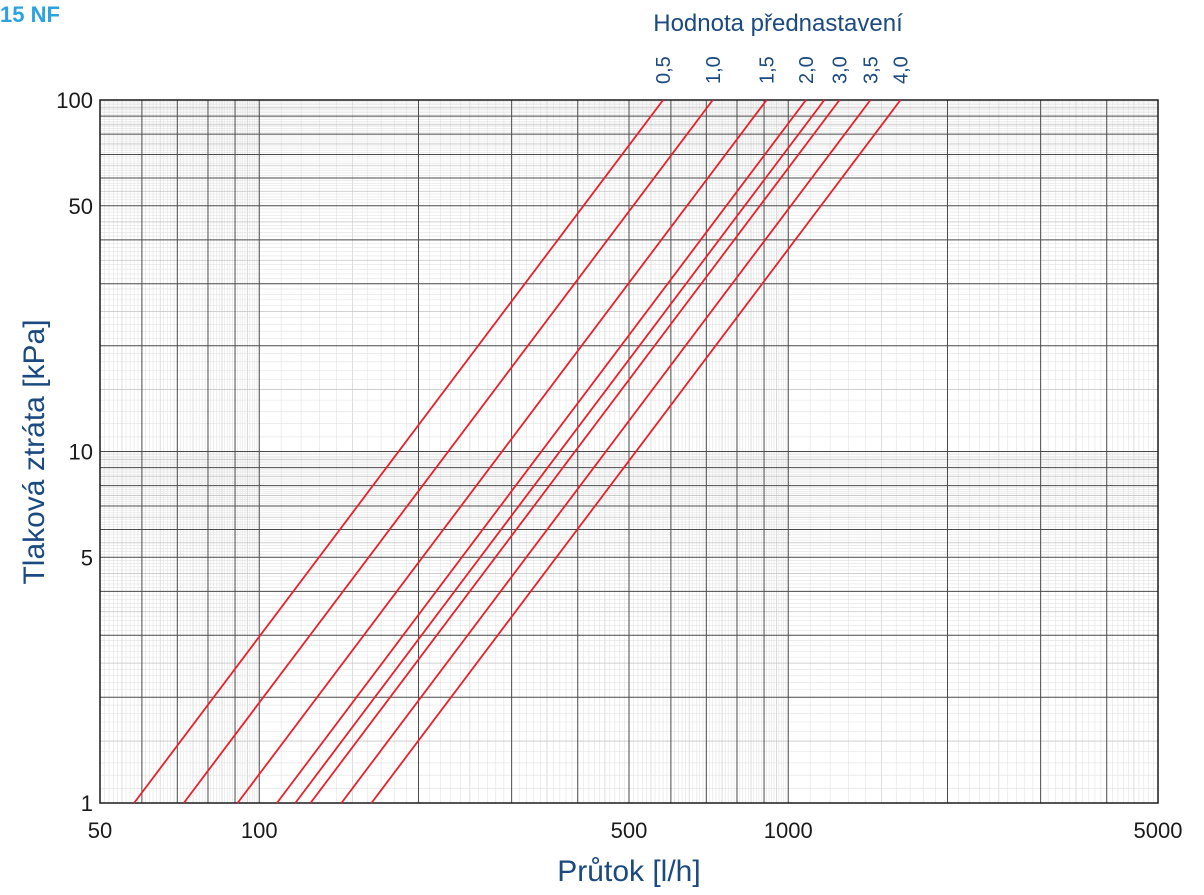  What do you see at coordinates (788, 830) in the screenshot?
I see `x-tick-label: 1000` at bounding box center [788, 830].